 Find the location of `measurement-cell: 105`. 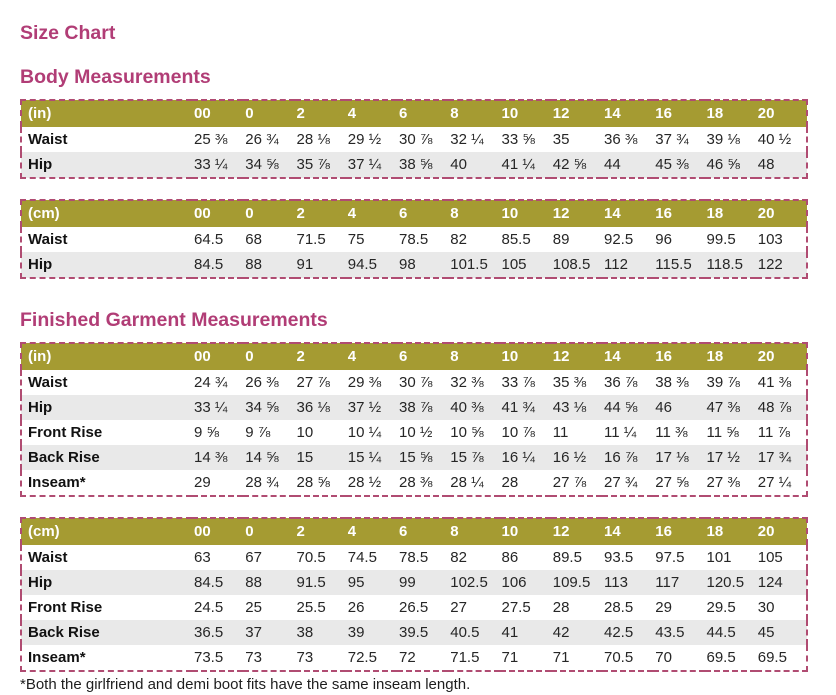

measurement-cell: 105 is located at coordinates (514, 264).